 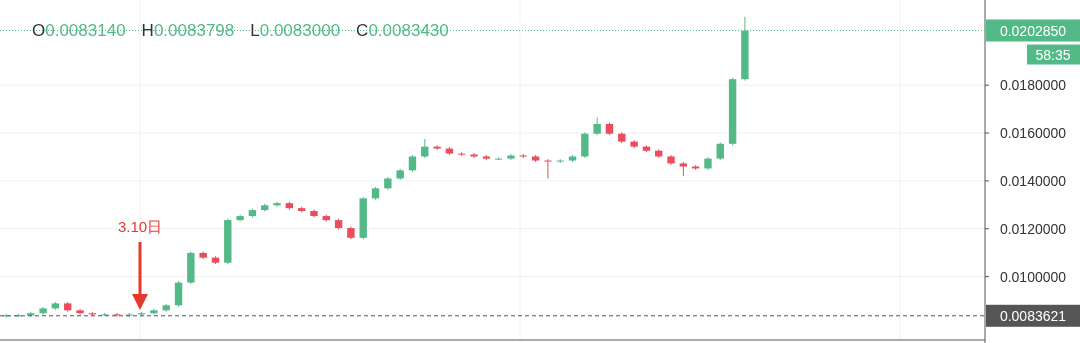 I want to click on y-tick-label: 0.0100000, so click(x=1033, y=276).